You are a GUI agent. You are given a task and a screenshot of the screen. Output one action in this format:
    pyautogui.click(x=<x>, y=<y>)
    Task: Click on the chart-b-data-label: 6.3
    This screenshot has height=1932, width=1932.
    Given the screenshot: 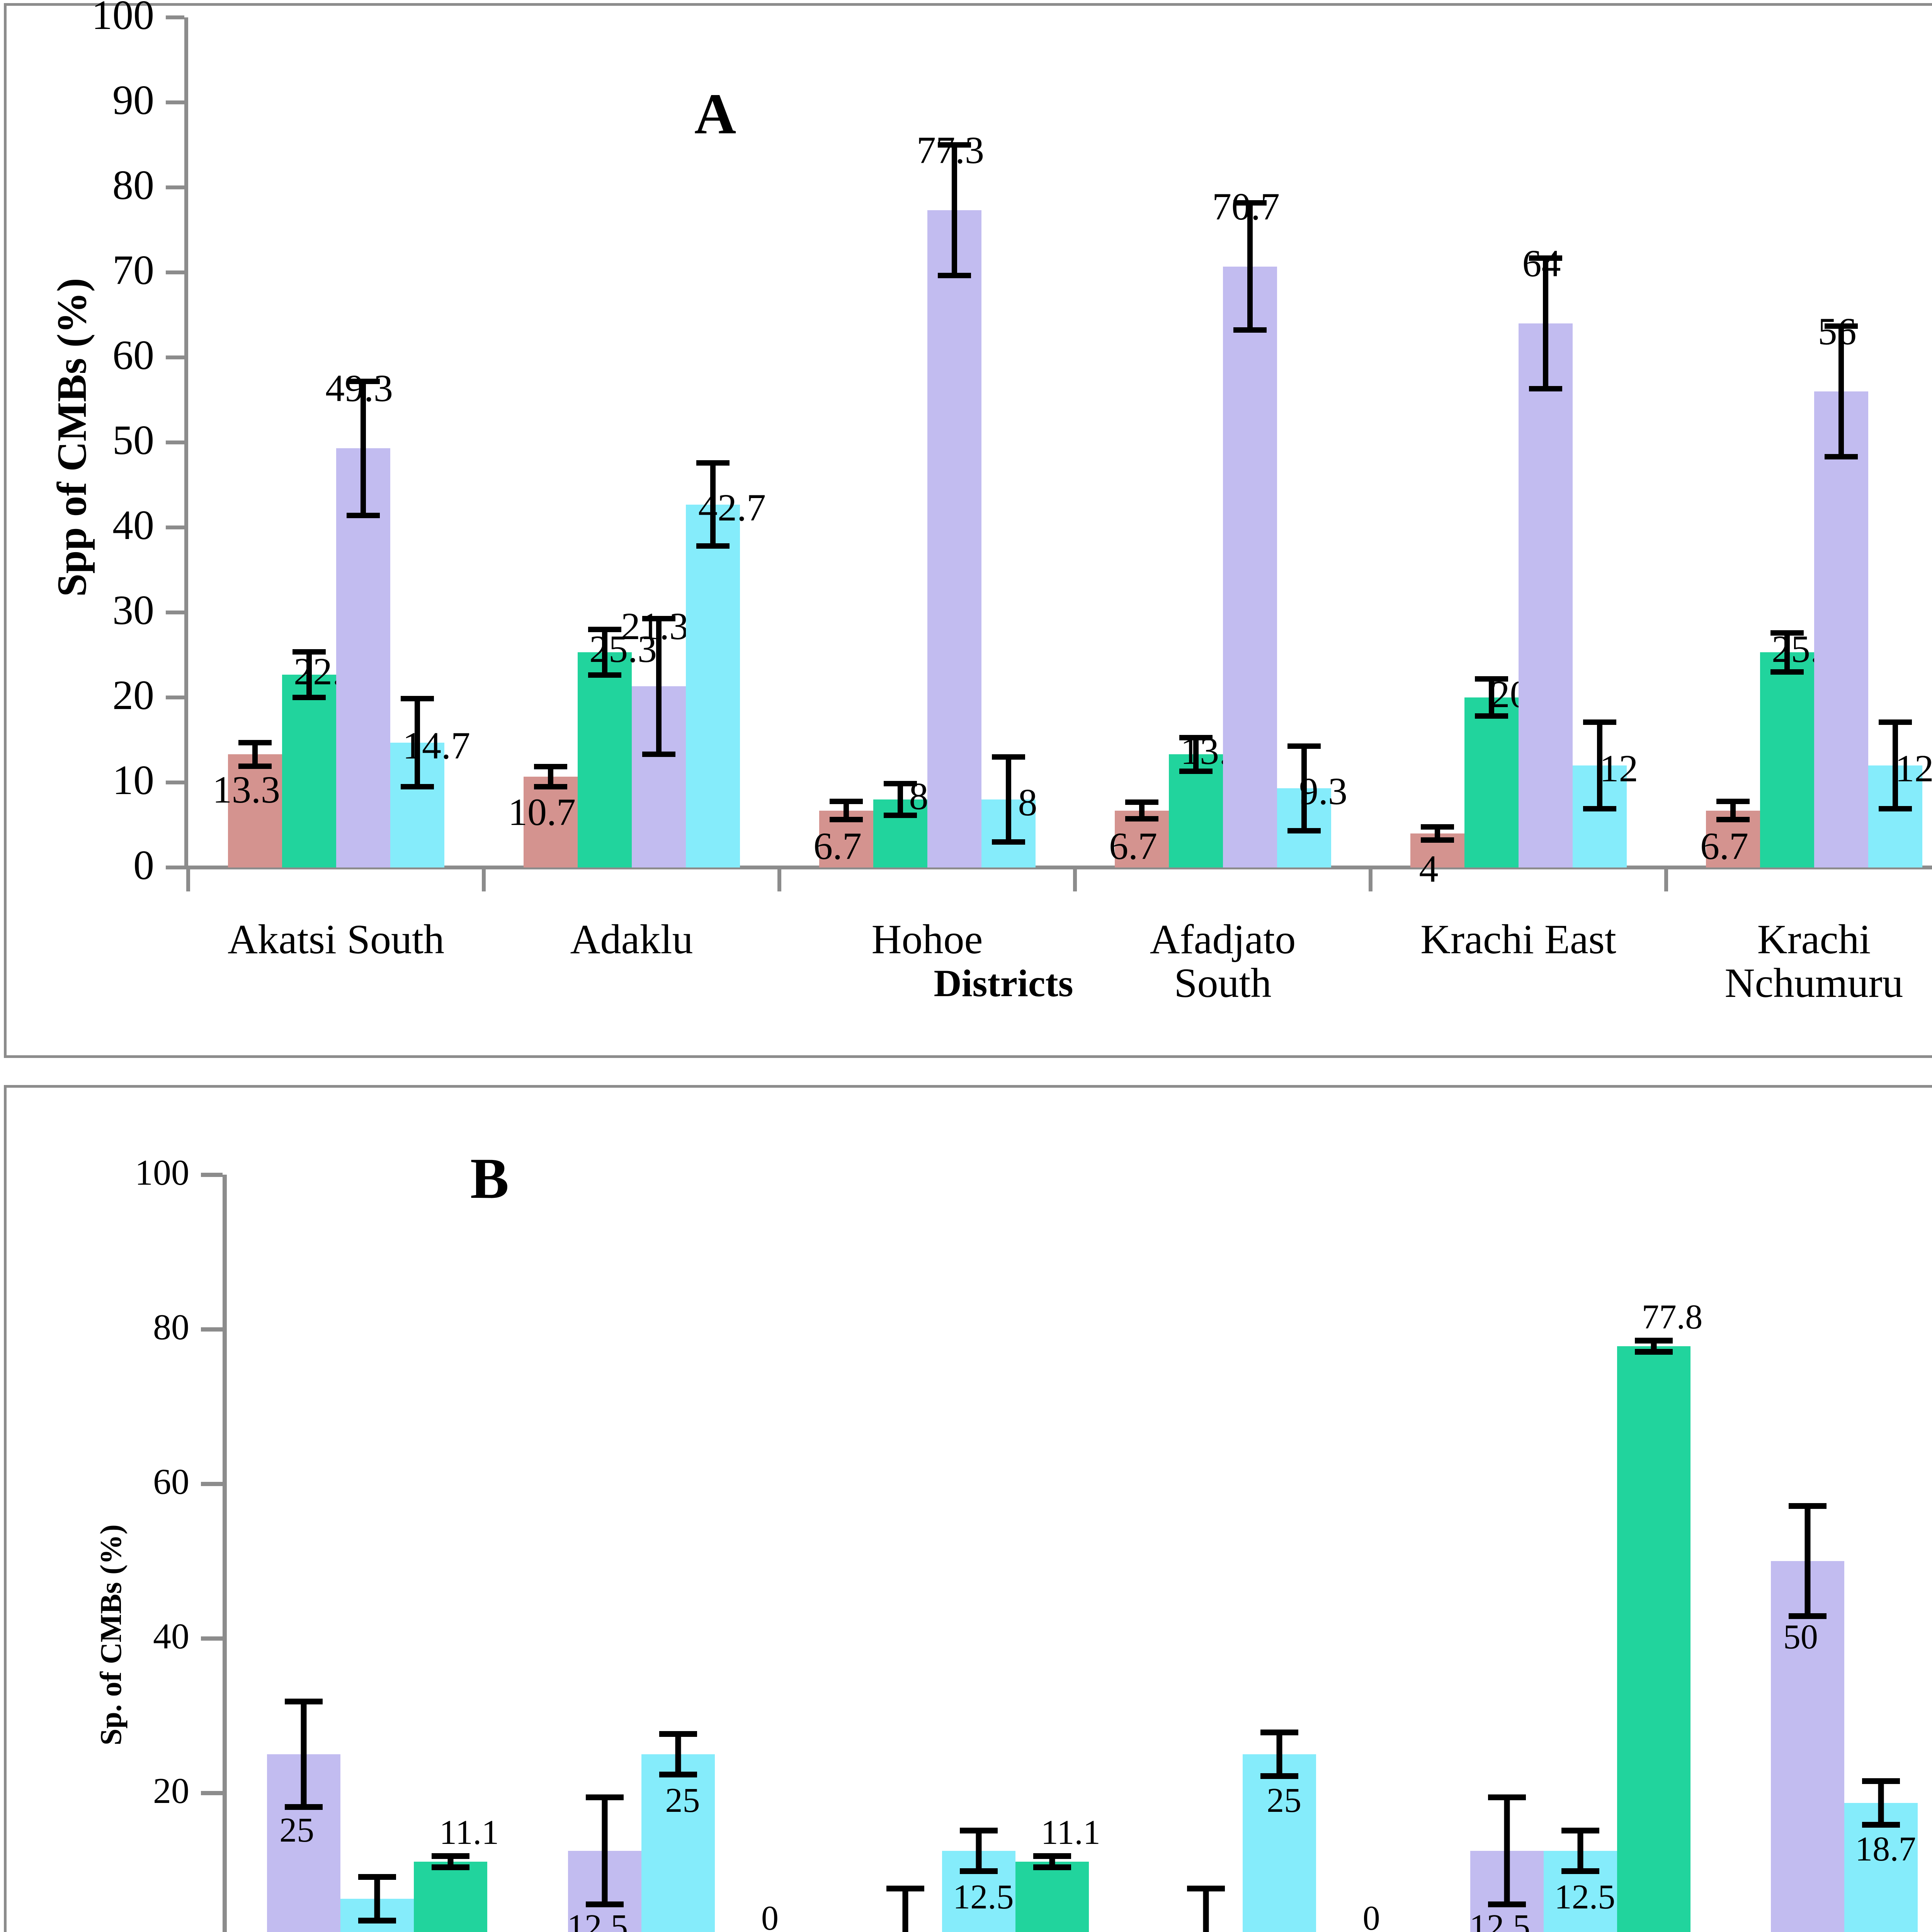 What is the action you would take?
    pyautogui.click(x=382, y=1930)
    